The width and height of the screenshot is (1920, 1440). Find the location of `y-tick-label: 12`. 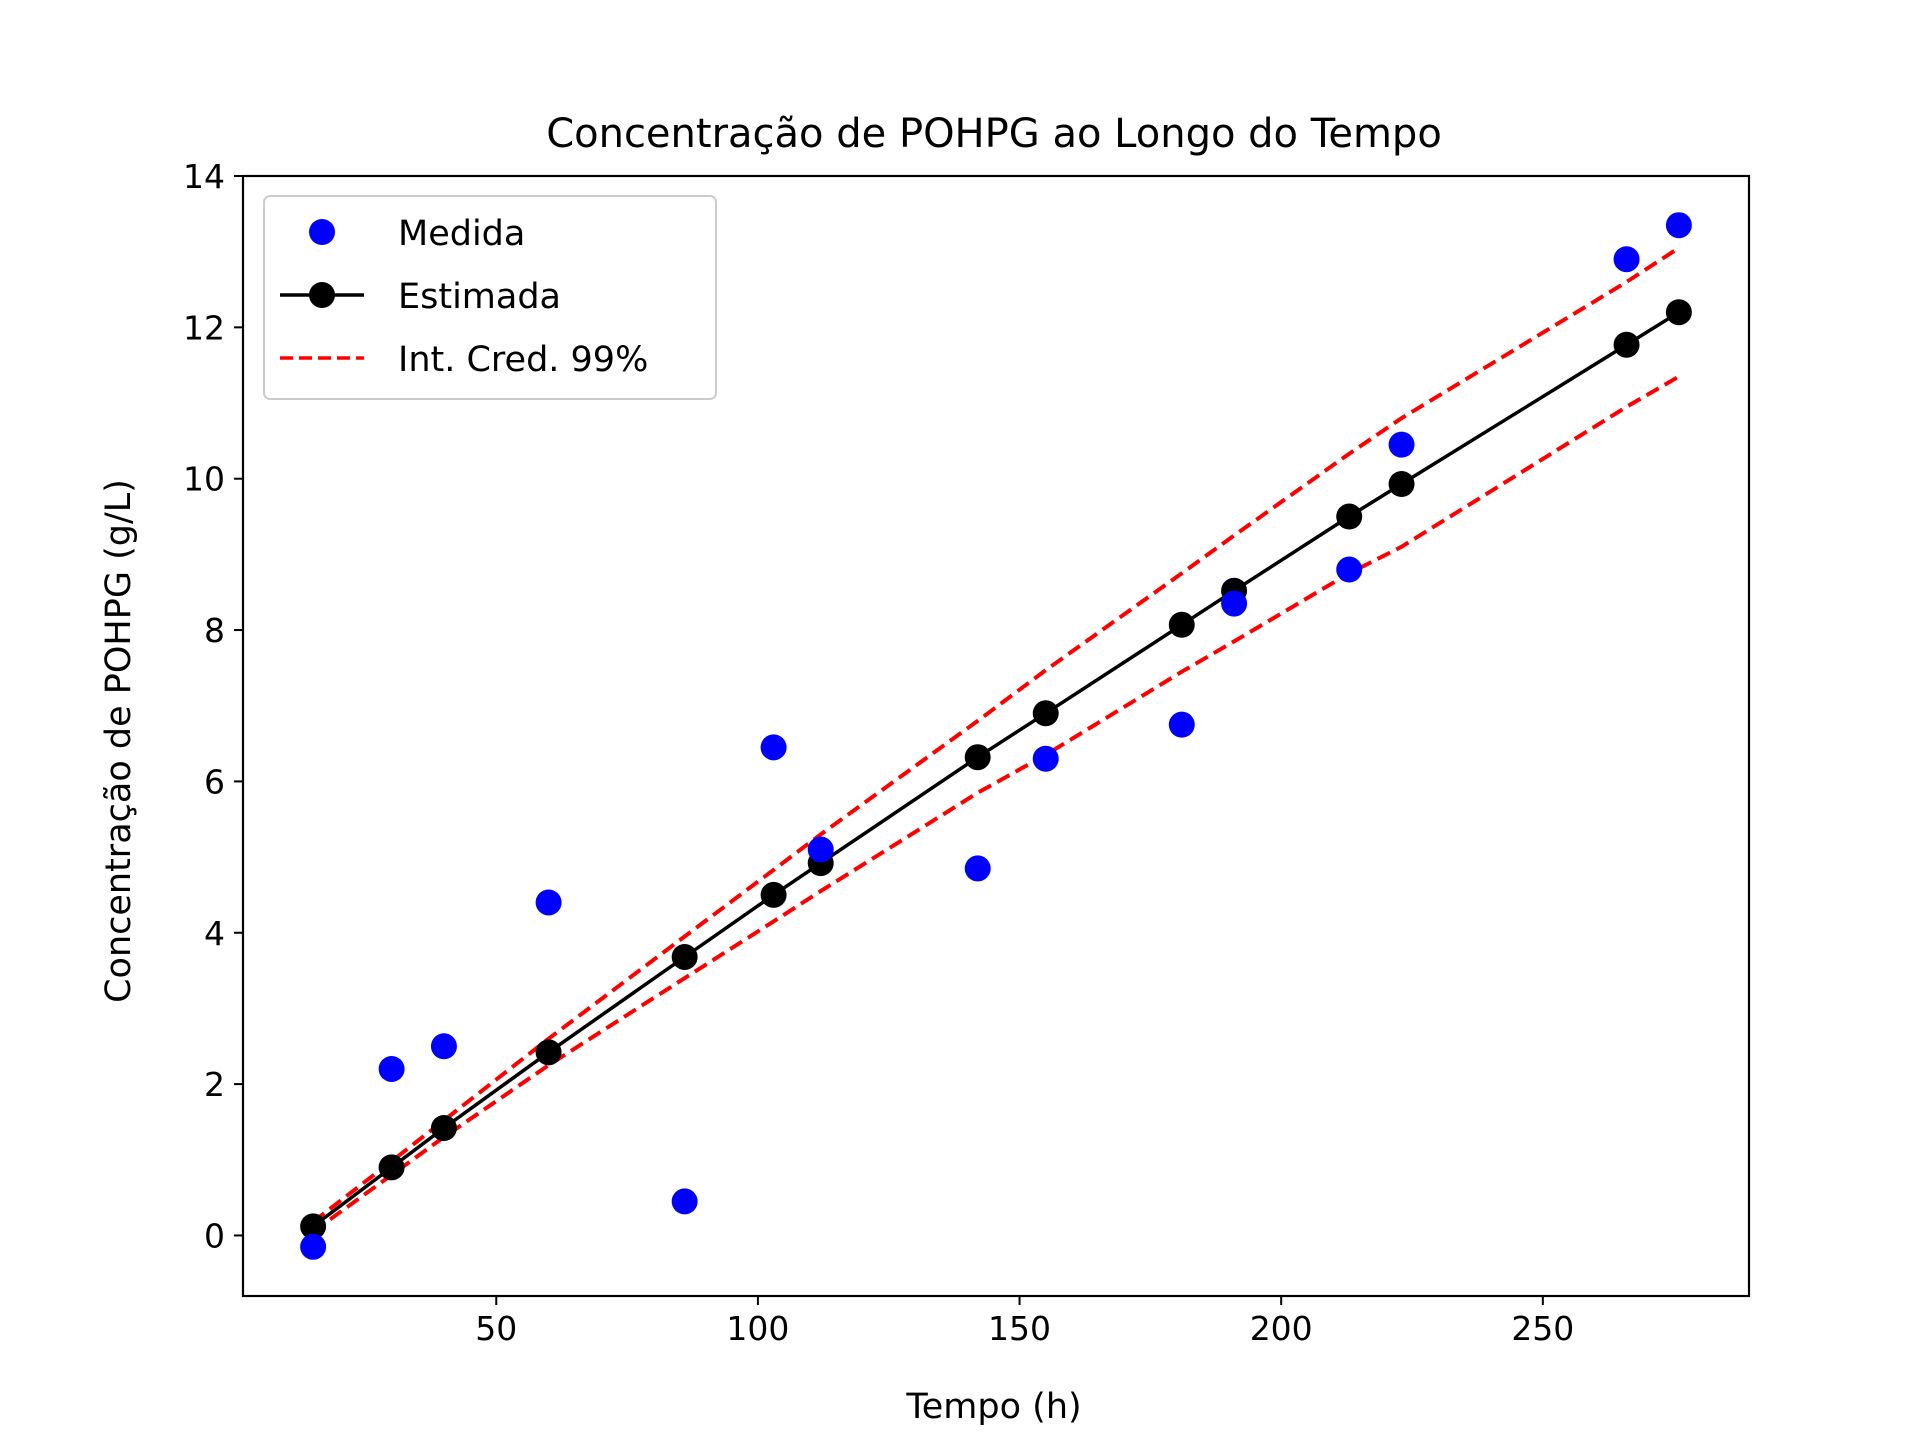

y-tick-label: 12 is located at coordinates (204, 327).